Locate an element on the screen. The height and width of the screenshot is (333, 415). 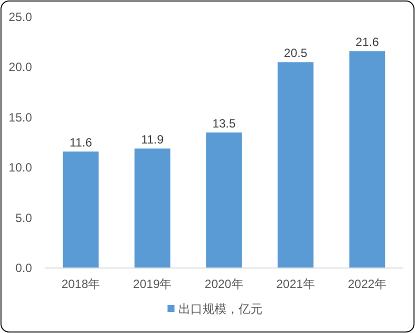
legend-label: 出口规模，亿元 is located at coordinates (220, 309).